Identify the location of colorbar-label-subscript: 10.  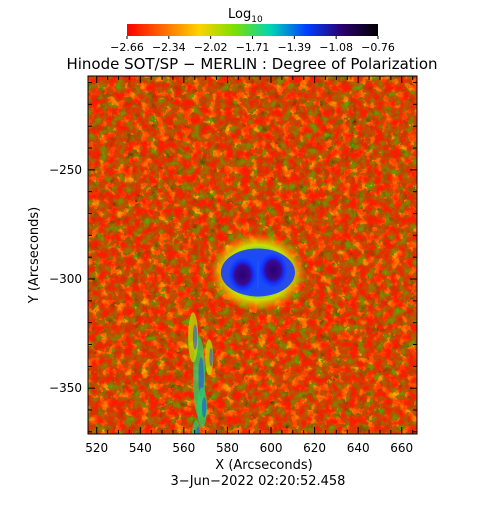
(257, 20).